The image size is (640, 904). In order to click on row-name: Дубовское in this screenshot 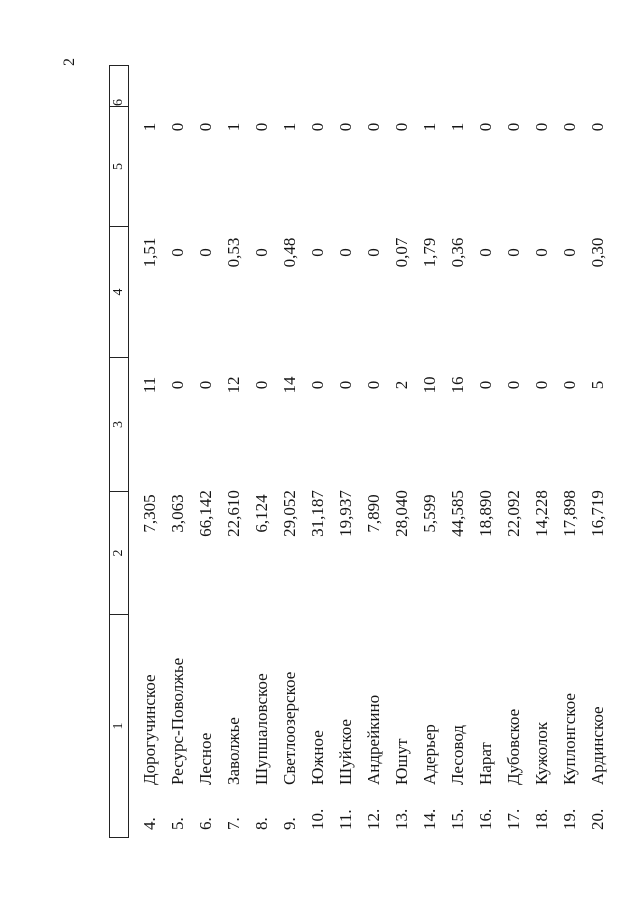, I will do `click(513, 746)`.